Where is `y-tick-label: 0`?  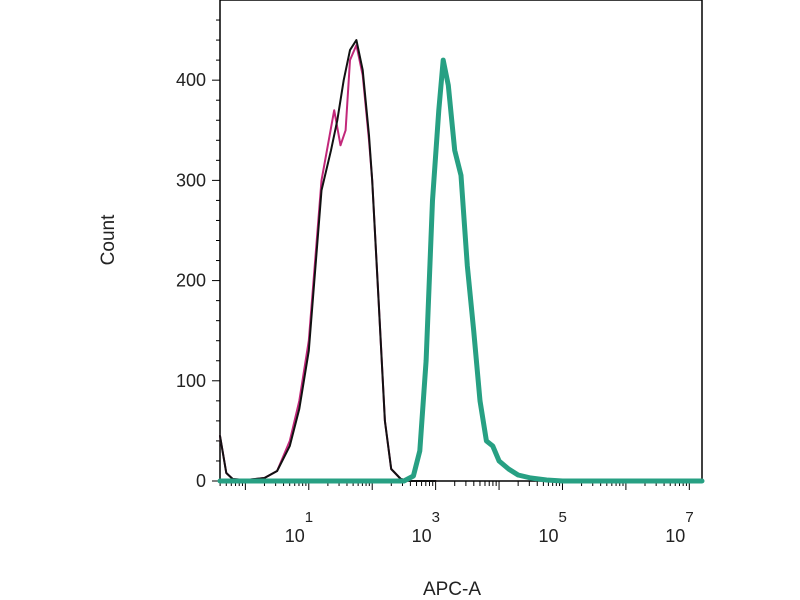 y-tick-label: 0 is located at coordinates (201, 481).